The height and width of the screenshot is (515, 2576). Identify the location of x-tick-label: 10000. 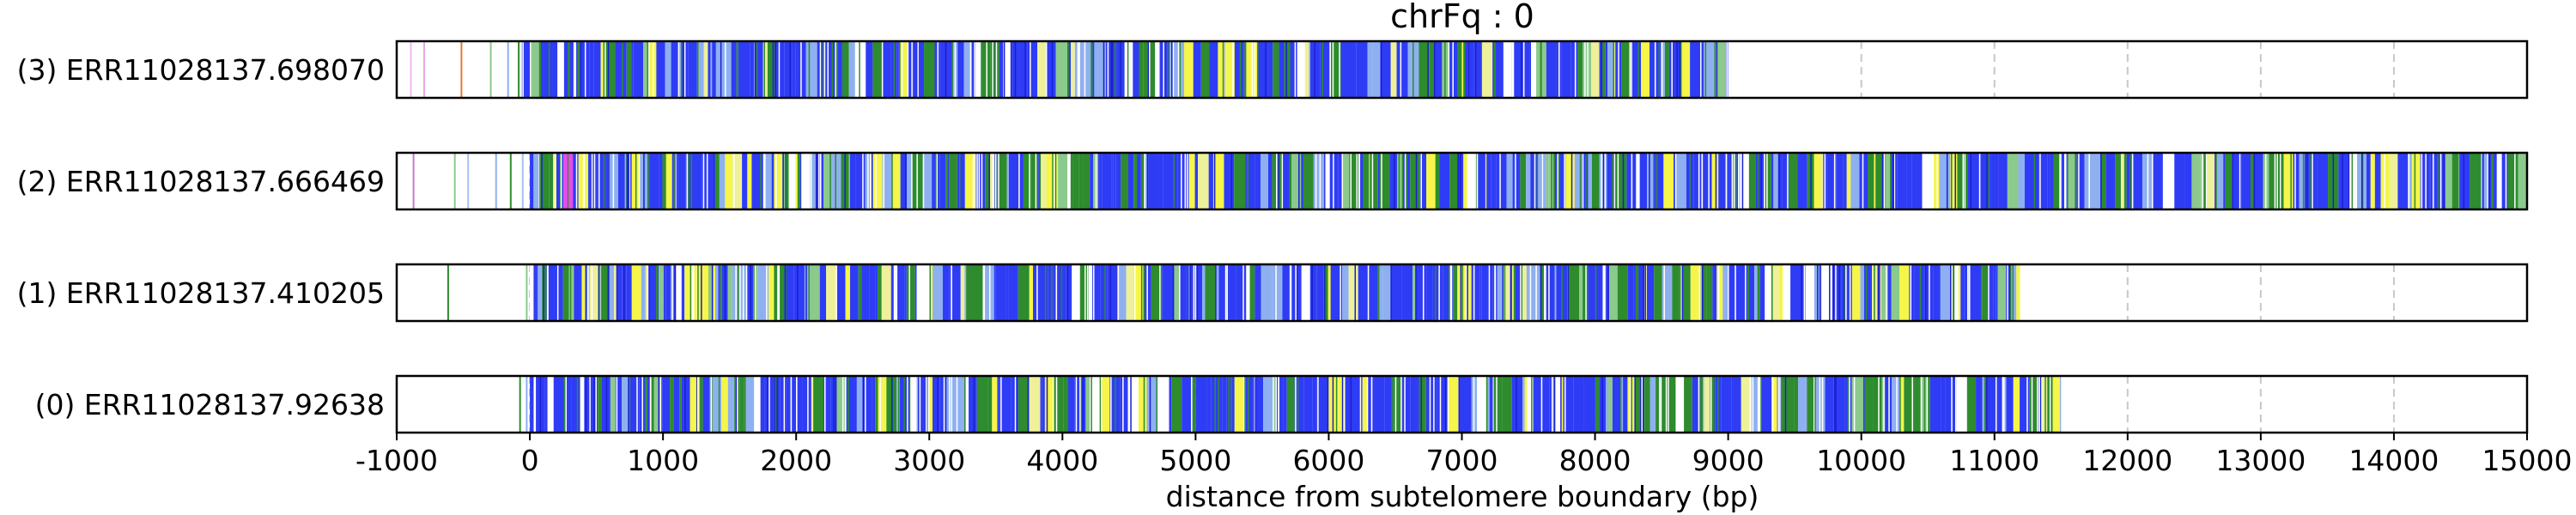
(1861, 460).